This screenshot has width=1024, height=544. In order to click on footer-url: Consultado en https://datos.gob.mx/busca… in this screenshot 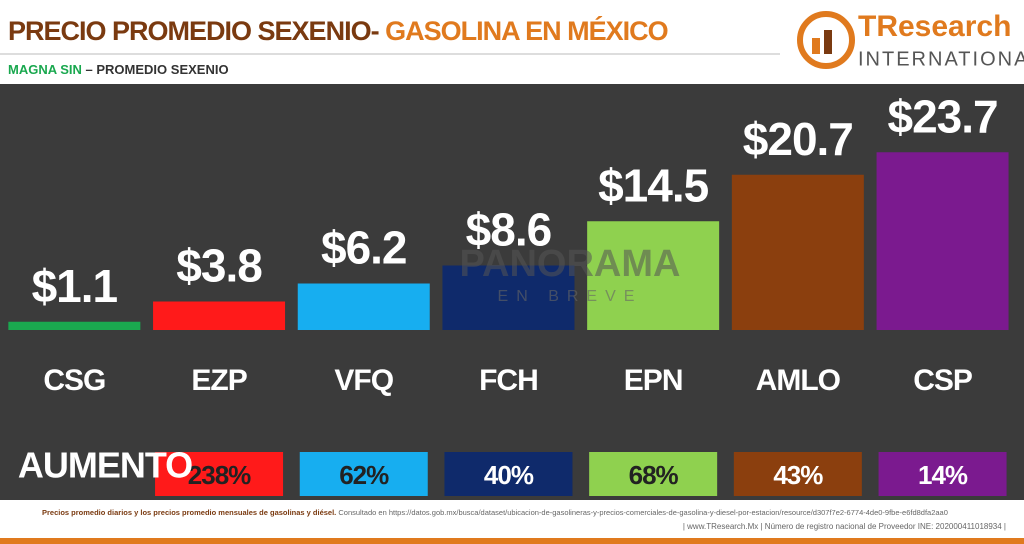, I will do `click(643, 512)`.